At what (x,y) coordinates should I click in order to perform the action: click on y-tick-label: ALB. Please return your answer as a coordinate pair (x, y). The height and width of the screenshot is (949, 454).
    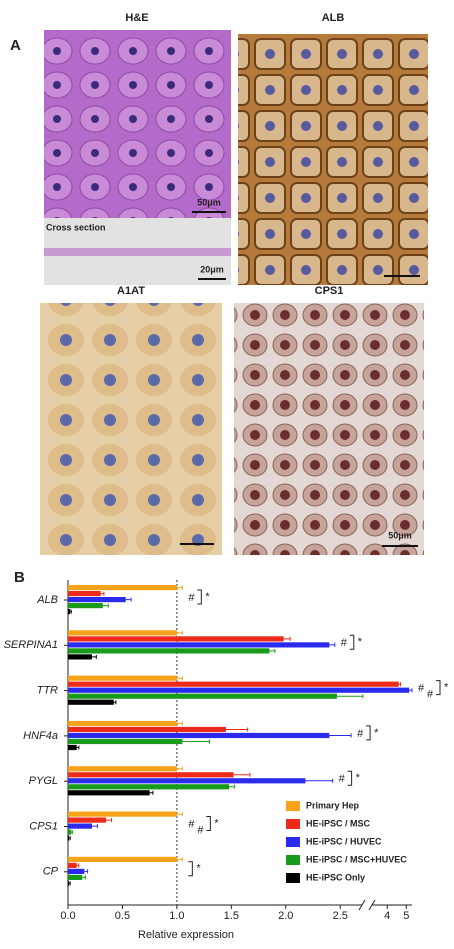
    Looking at the image, I should click on (47, 600).